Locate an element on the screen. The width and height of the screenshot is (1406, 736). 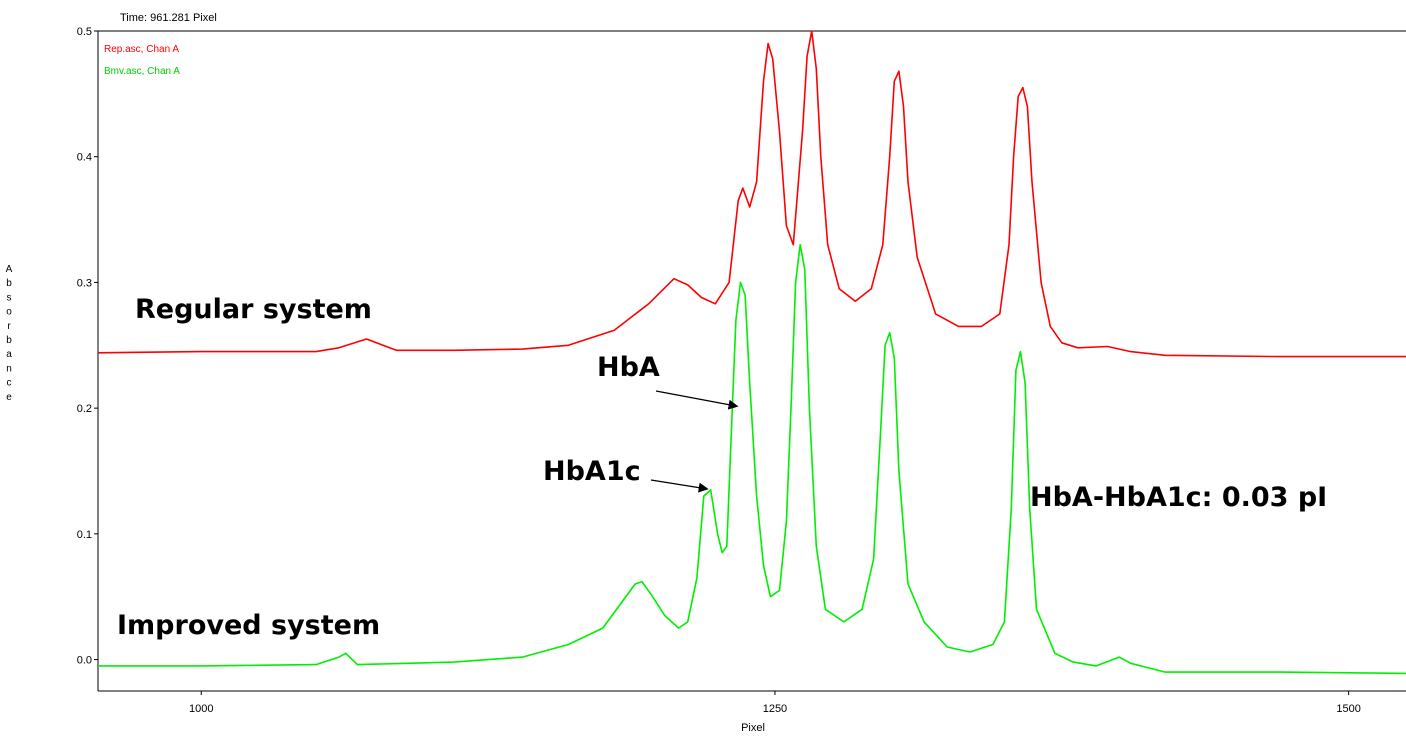
y-tick-label: 0.3 is located at coordinates (84, 283).